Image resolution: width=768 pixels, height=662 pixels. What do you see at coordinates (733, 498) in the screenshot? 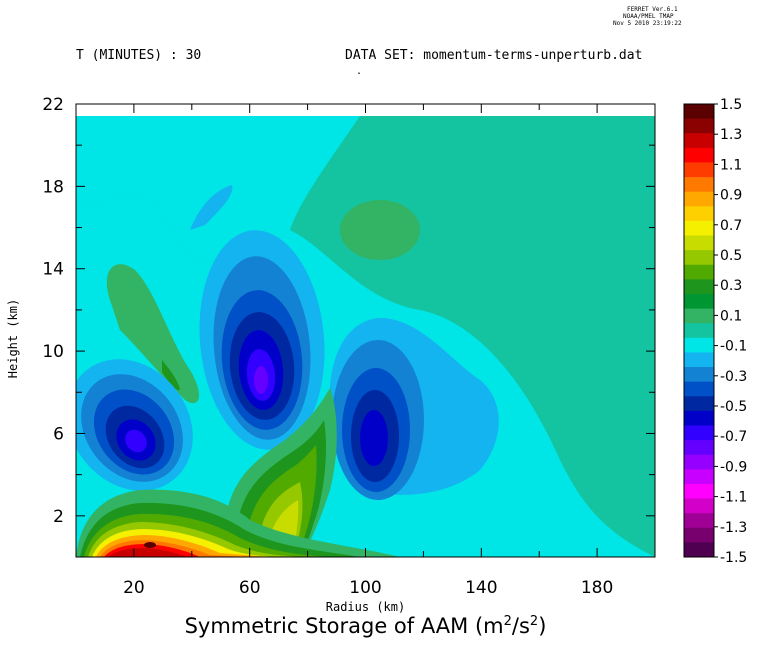
I see `colorbar-label: -1.1` at bounding box center [733, 498].